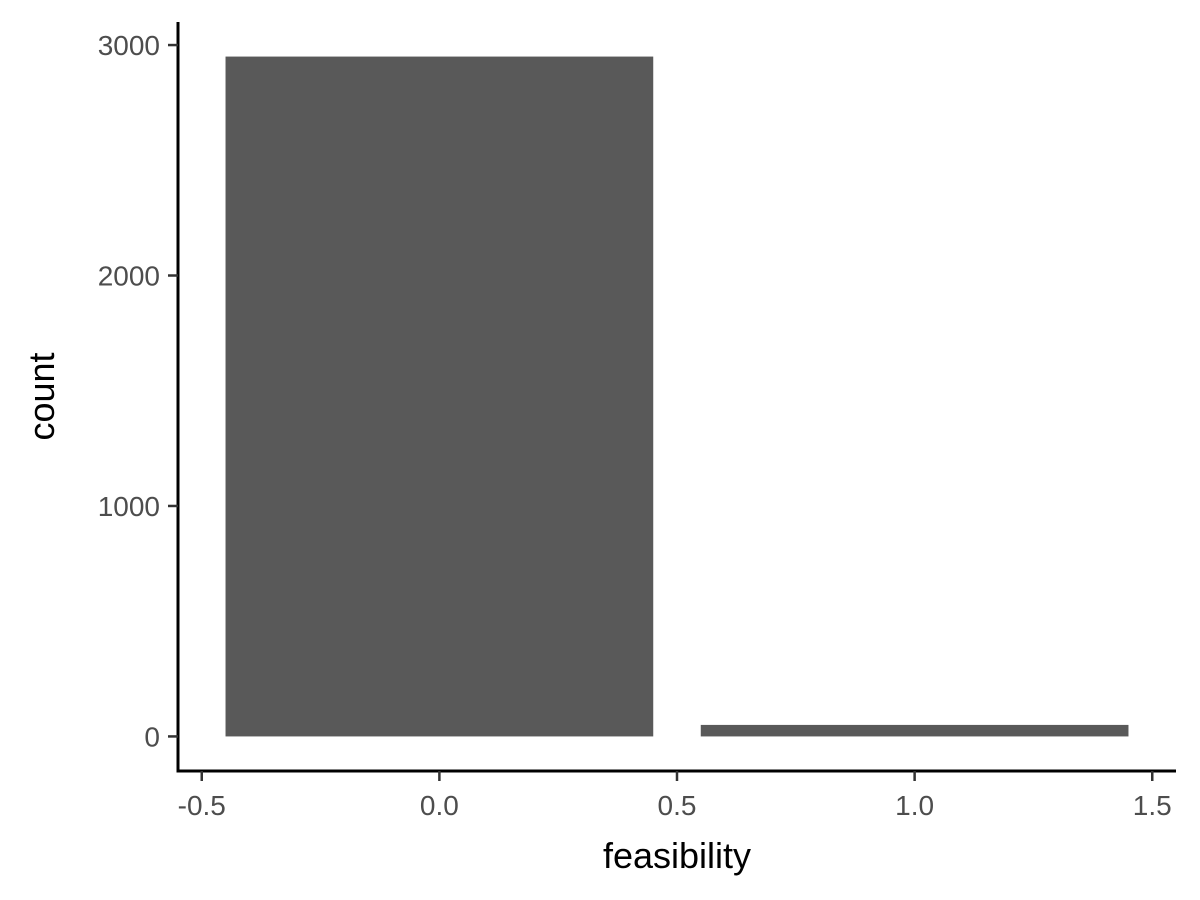 Image resolution: width=1200 pixels, height=900 pixels. Describe the element at coordinates (202, 805) in the screenshot. I see `x-tick-label-0: -0.5` at that location.